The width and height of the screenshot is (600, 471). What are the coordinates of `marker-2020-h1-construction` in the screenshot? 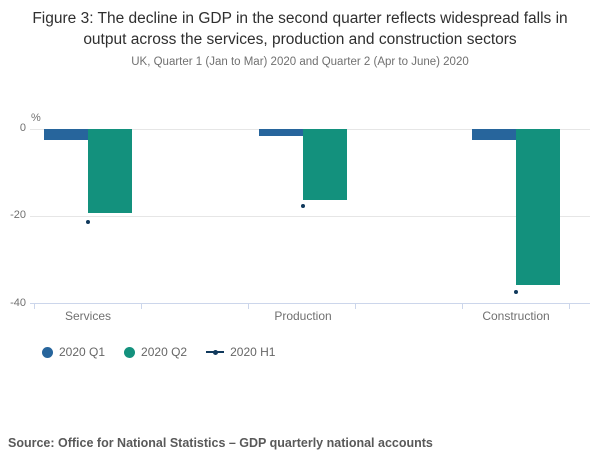 It's located at (516, 292).